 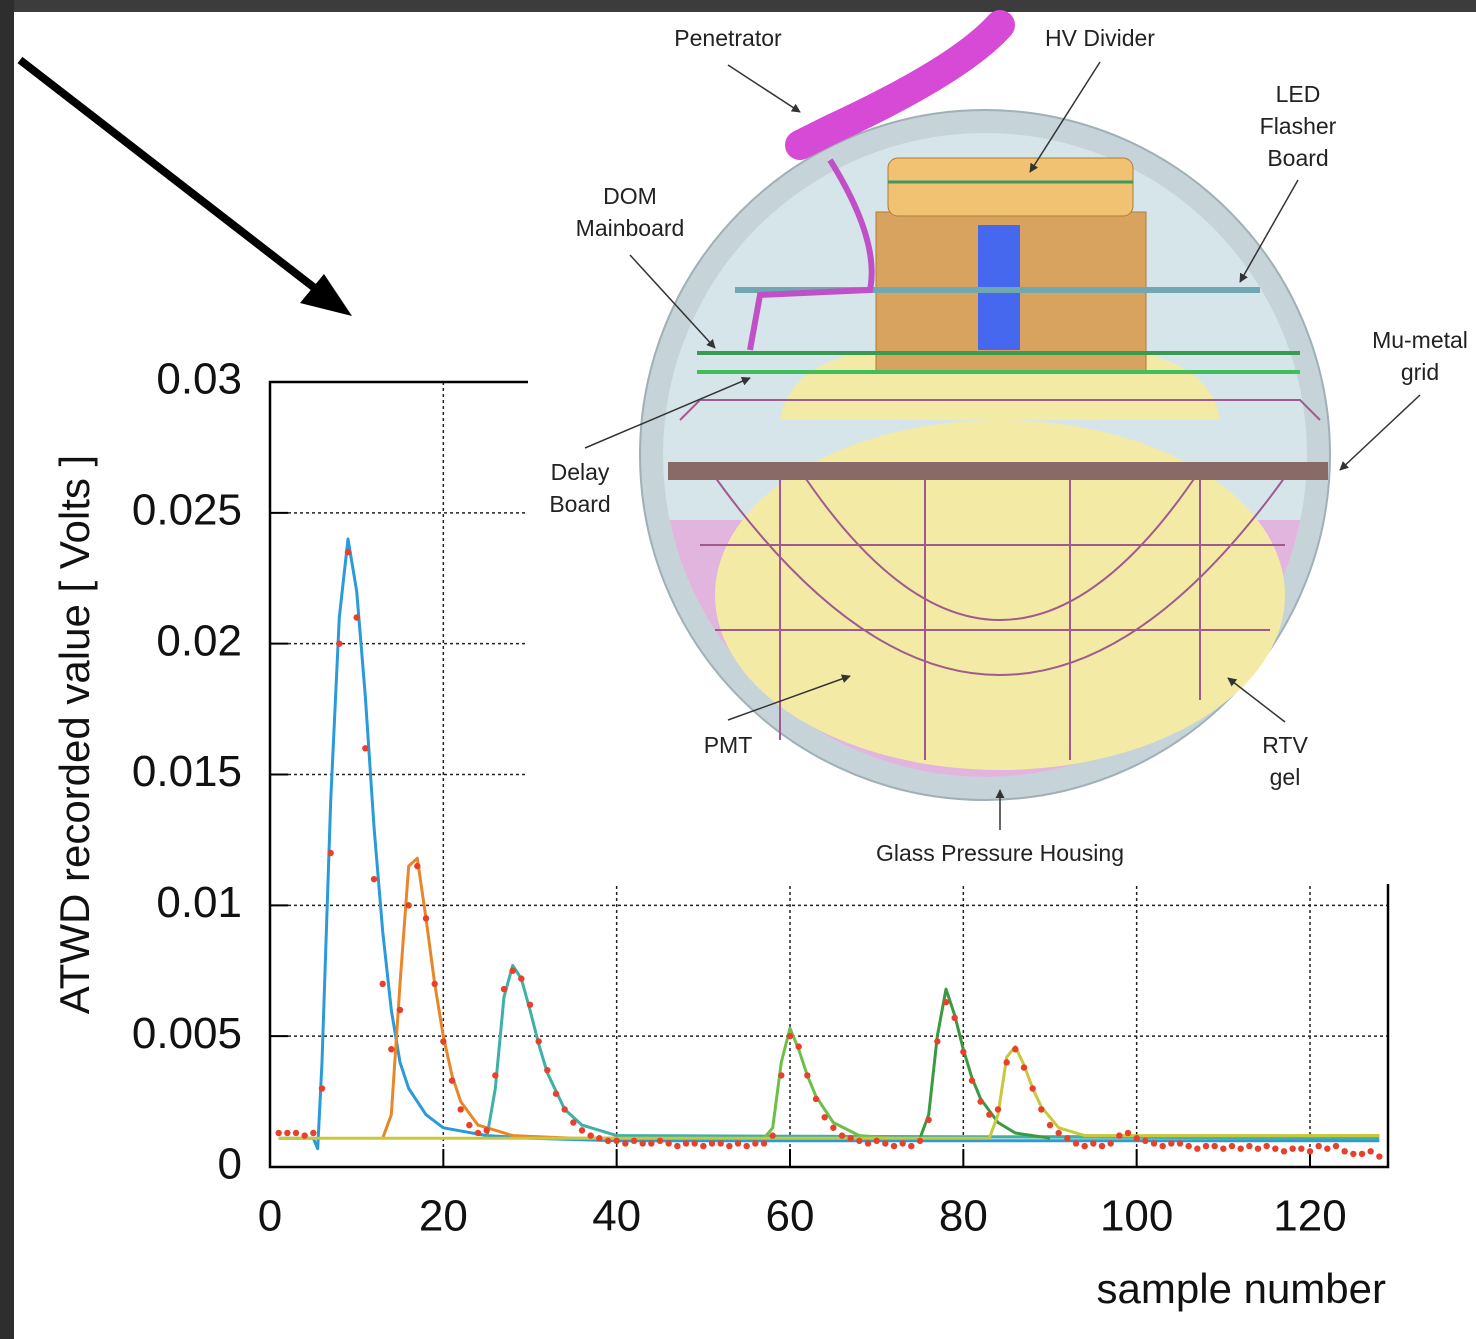 I want to click on mu-metal-band, so click(x=998, y=471).